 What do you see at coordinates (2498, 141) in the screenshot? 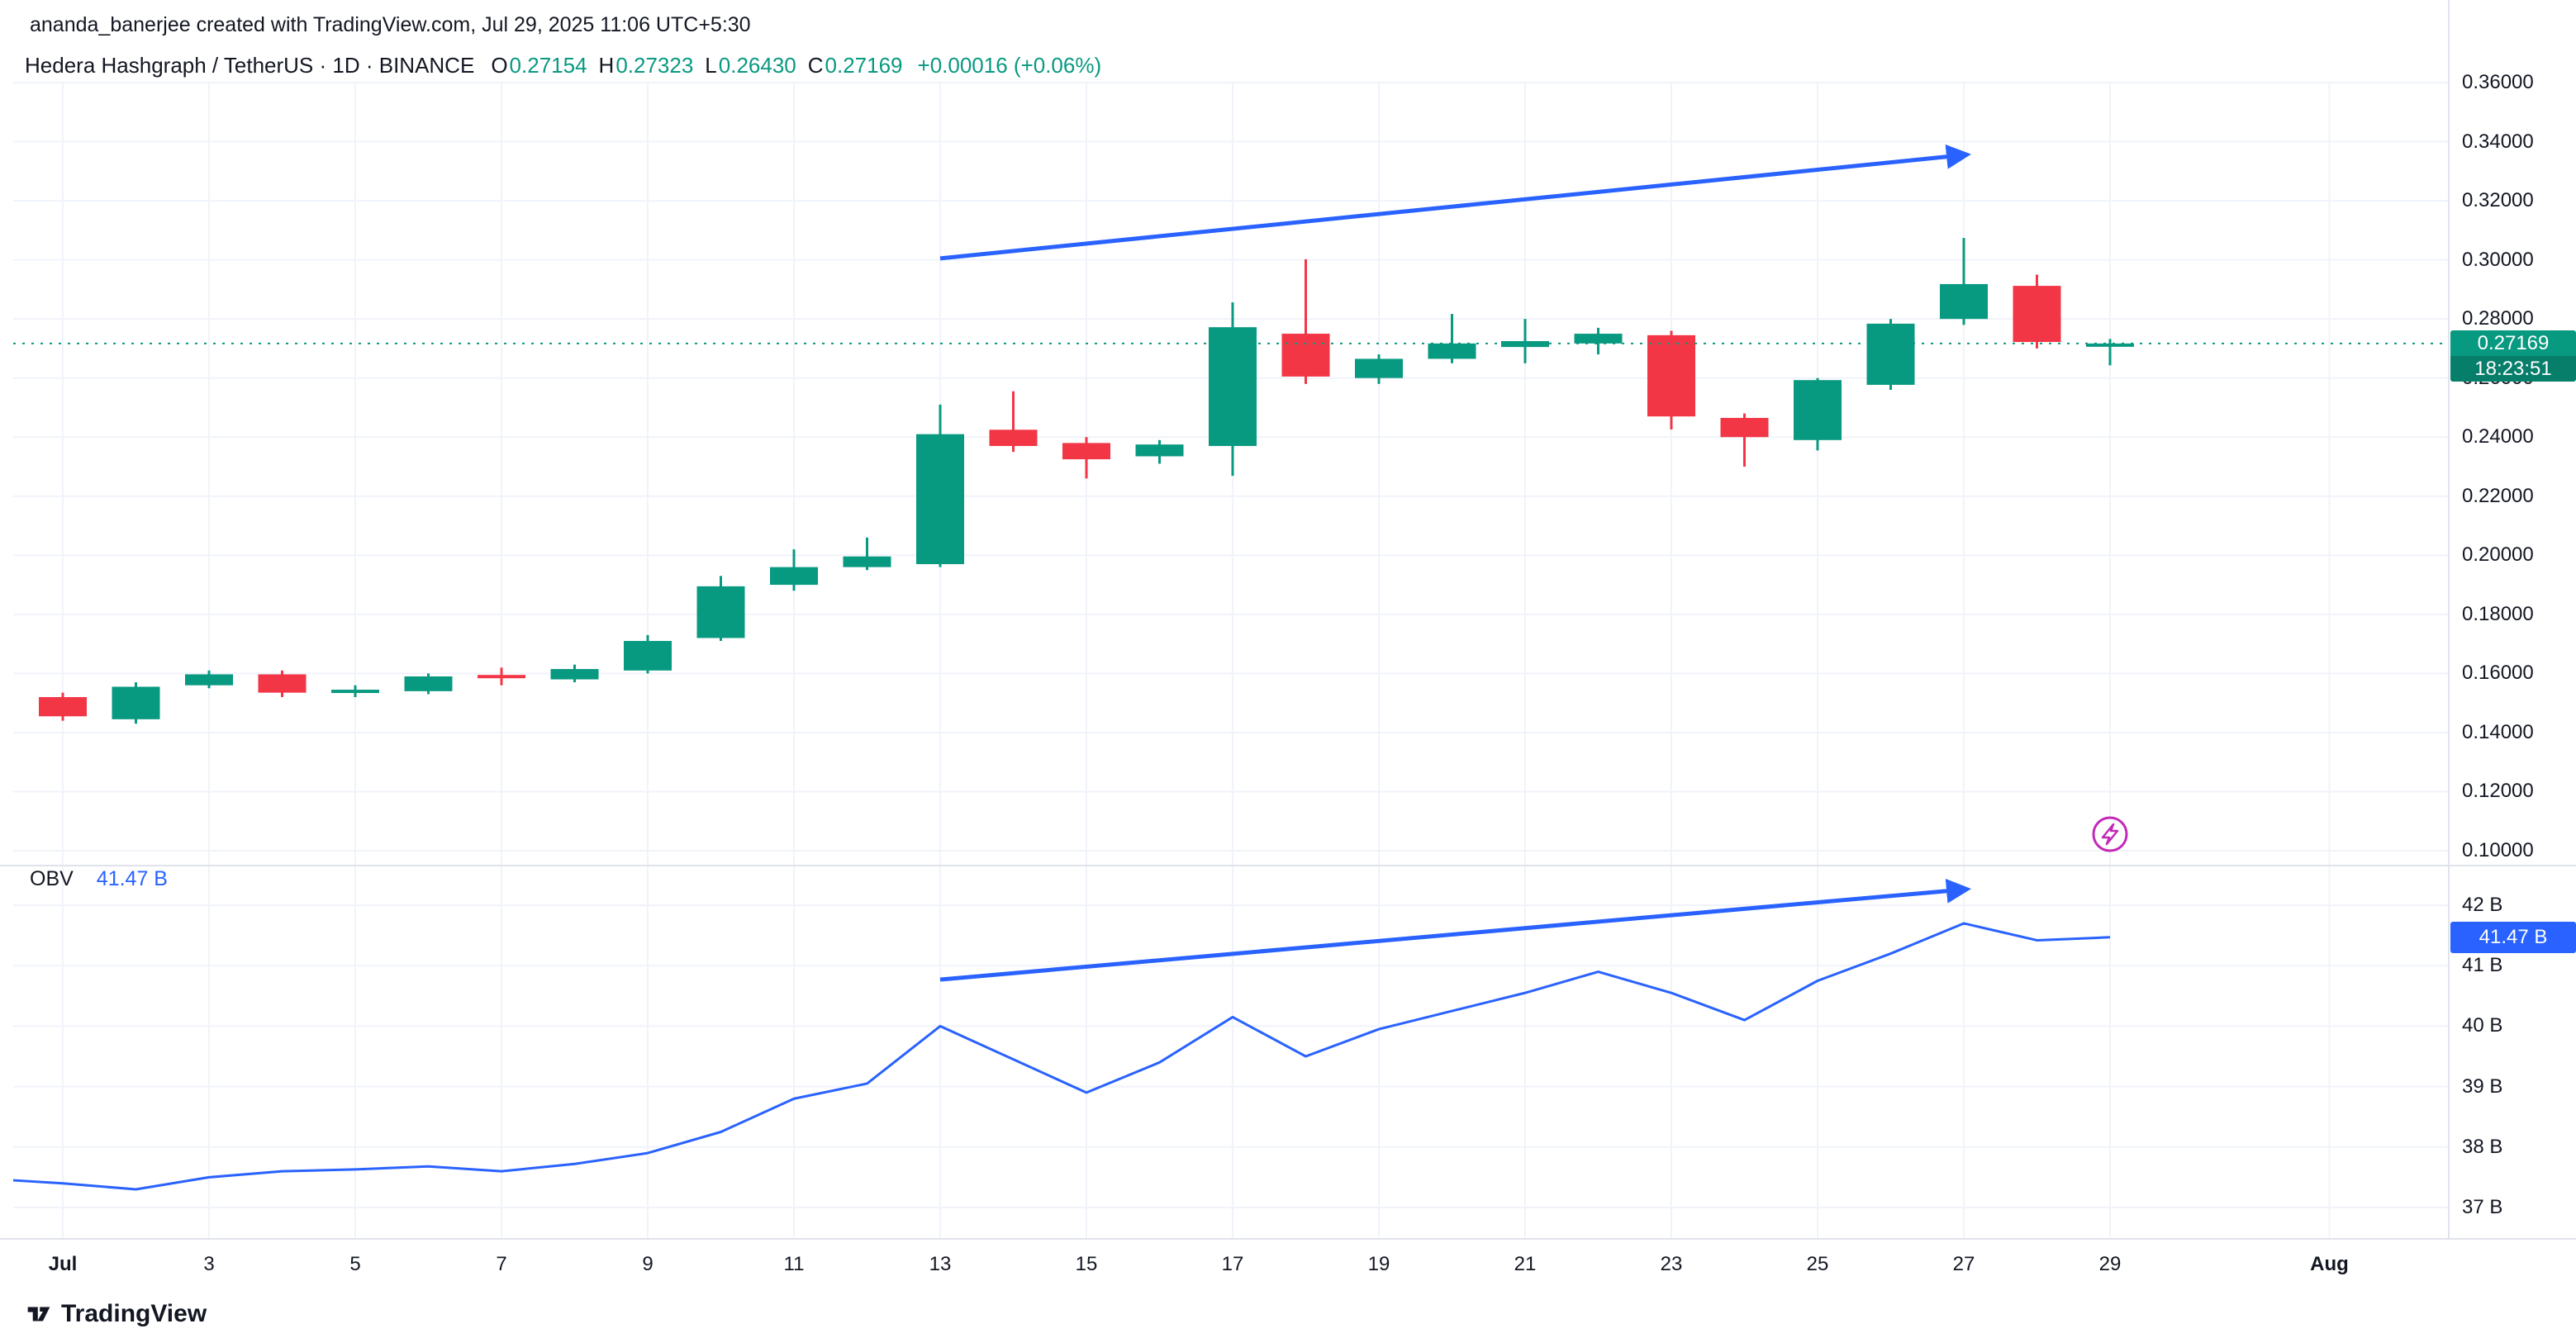
I see `price-tick-label: 0.34000` at bounding box center [2498, 141].